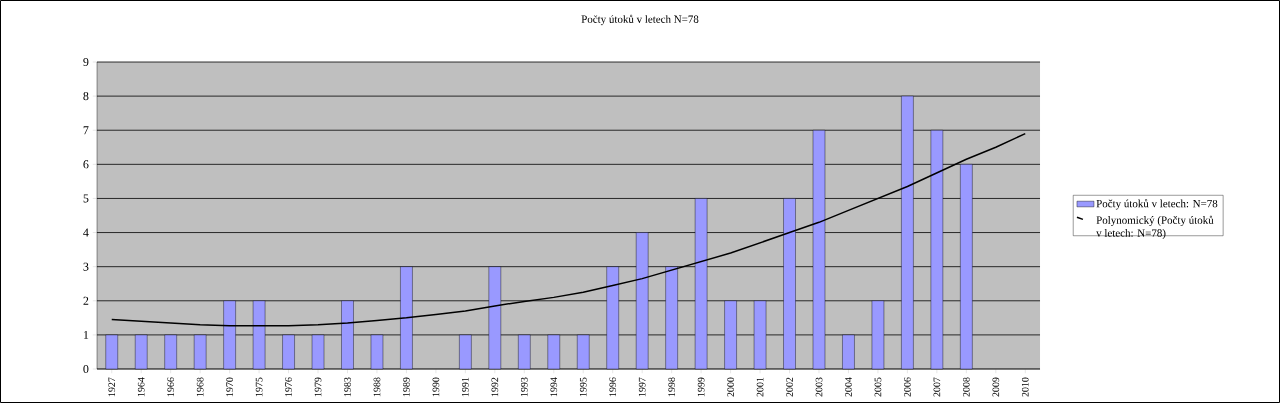  Describe the element at coordinates (86, 96) in the screenshot. I see `y-tick-label: 8` at that location.